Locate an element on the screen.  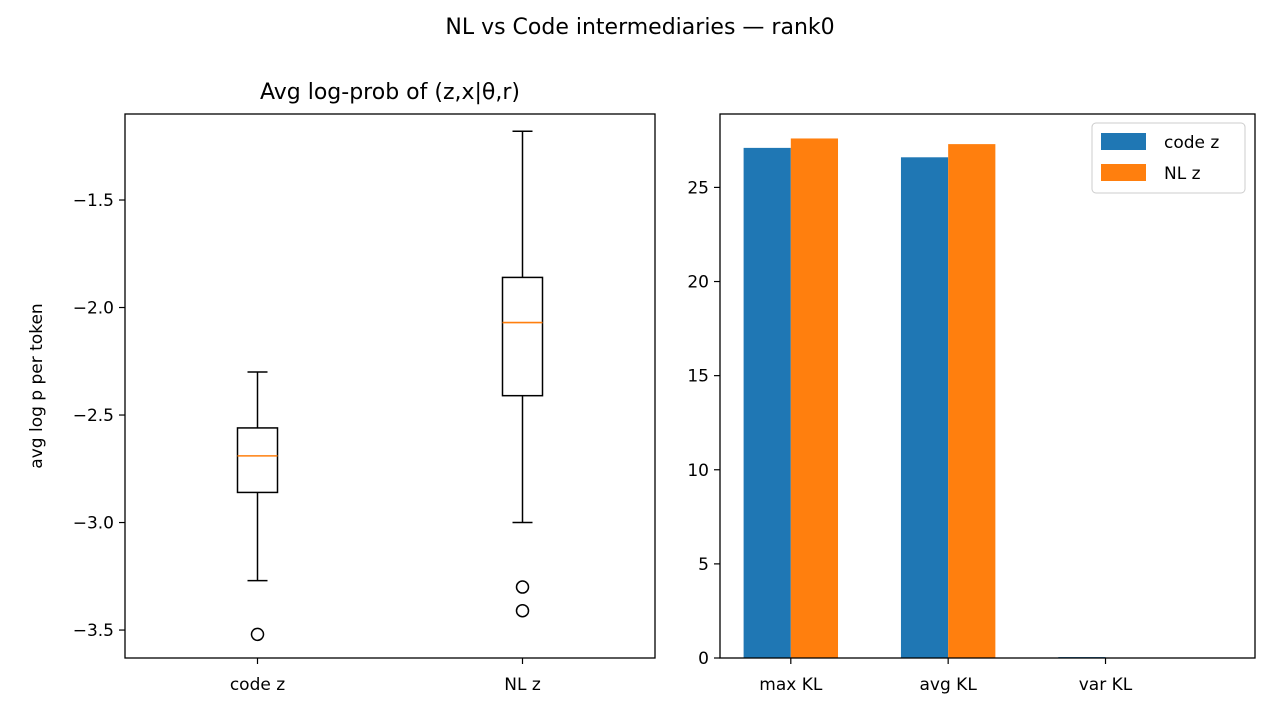
box-code-z is located at coordinates (257, 506).